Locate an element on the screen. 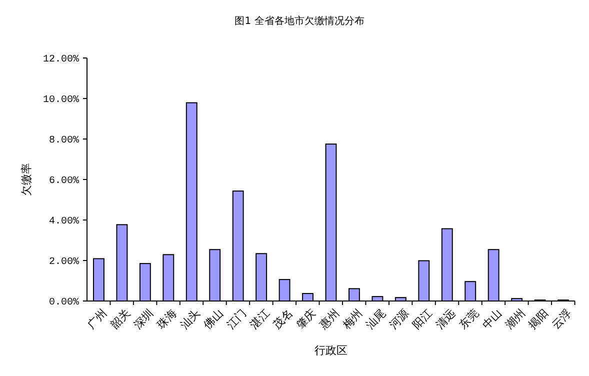 The height and width of the screenshot is (376, 589). x-tick-label: 茂名 is located at coordinates (283, 319).